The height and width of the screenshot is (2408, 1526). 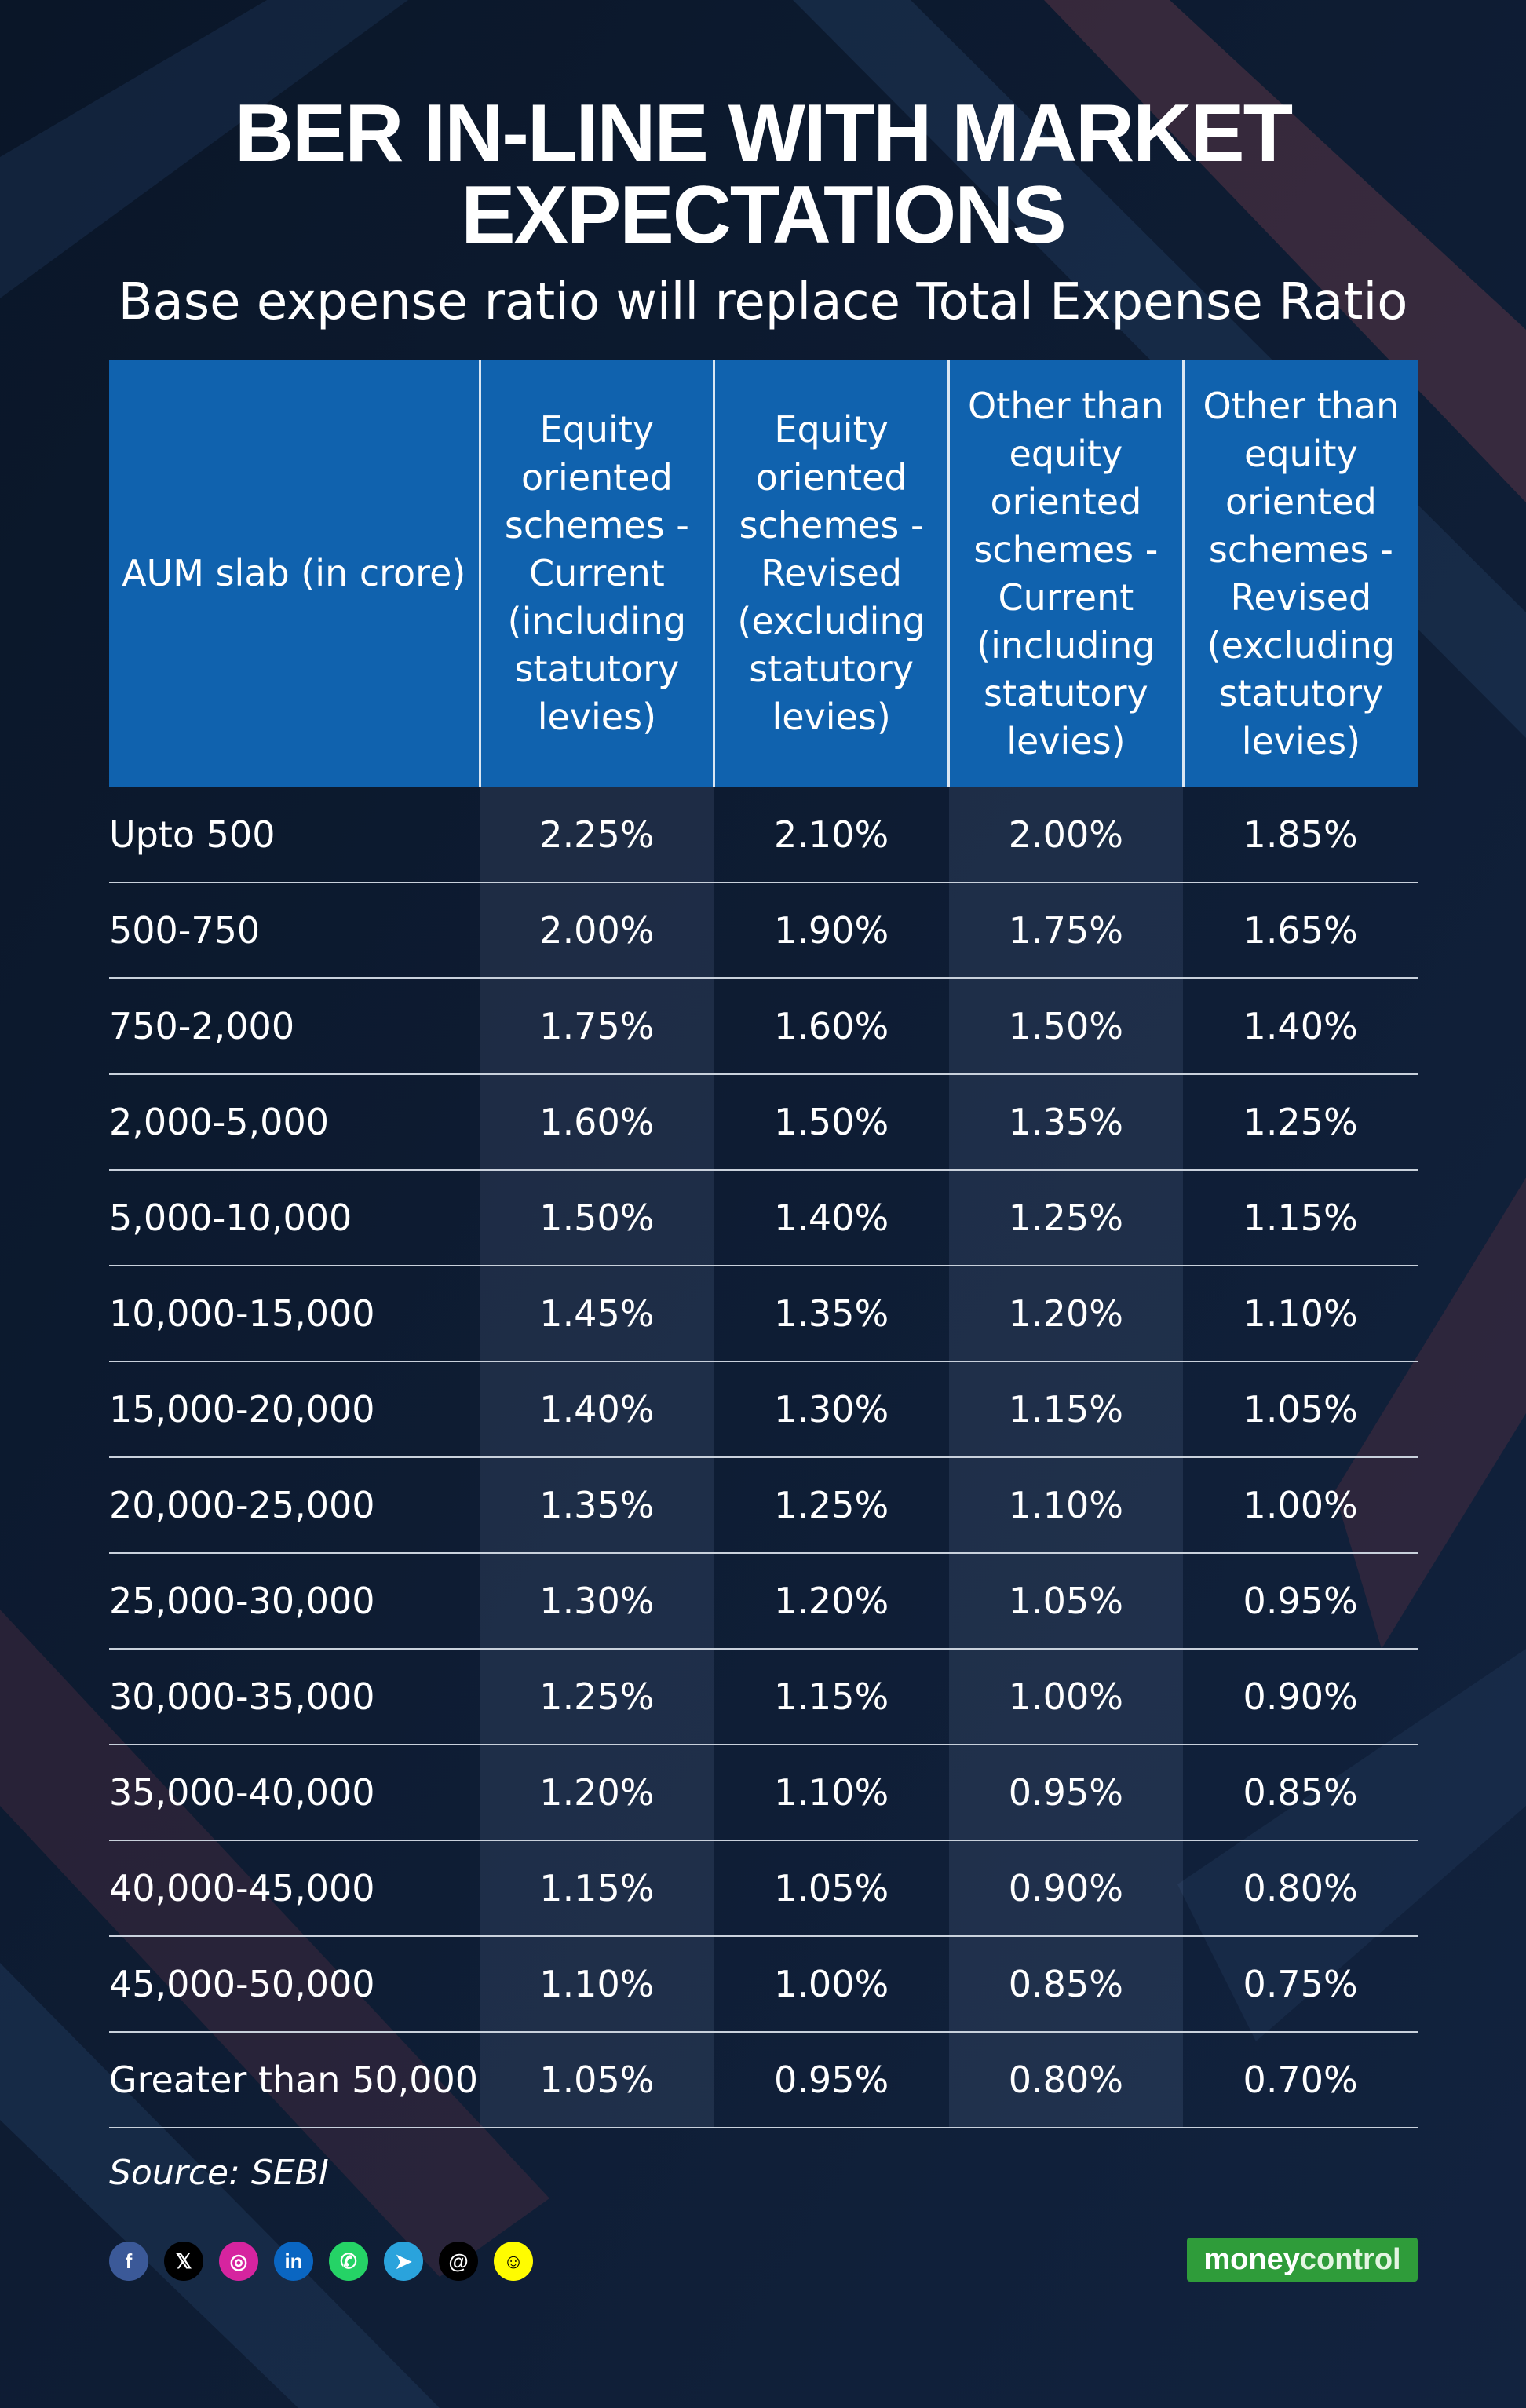 What do you see at coordinates (1300, 1984) in the screenshot?
I see `cell-other-revised: 0.75%` at bounding box center [1300, 1984].